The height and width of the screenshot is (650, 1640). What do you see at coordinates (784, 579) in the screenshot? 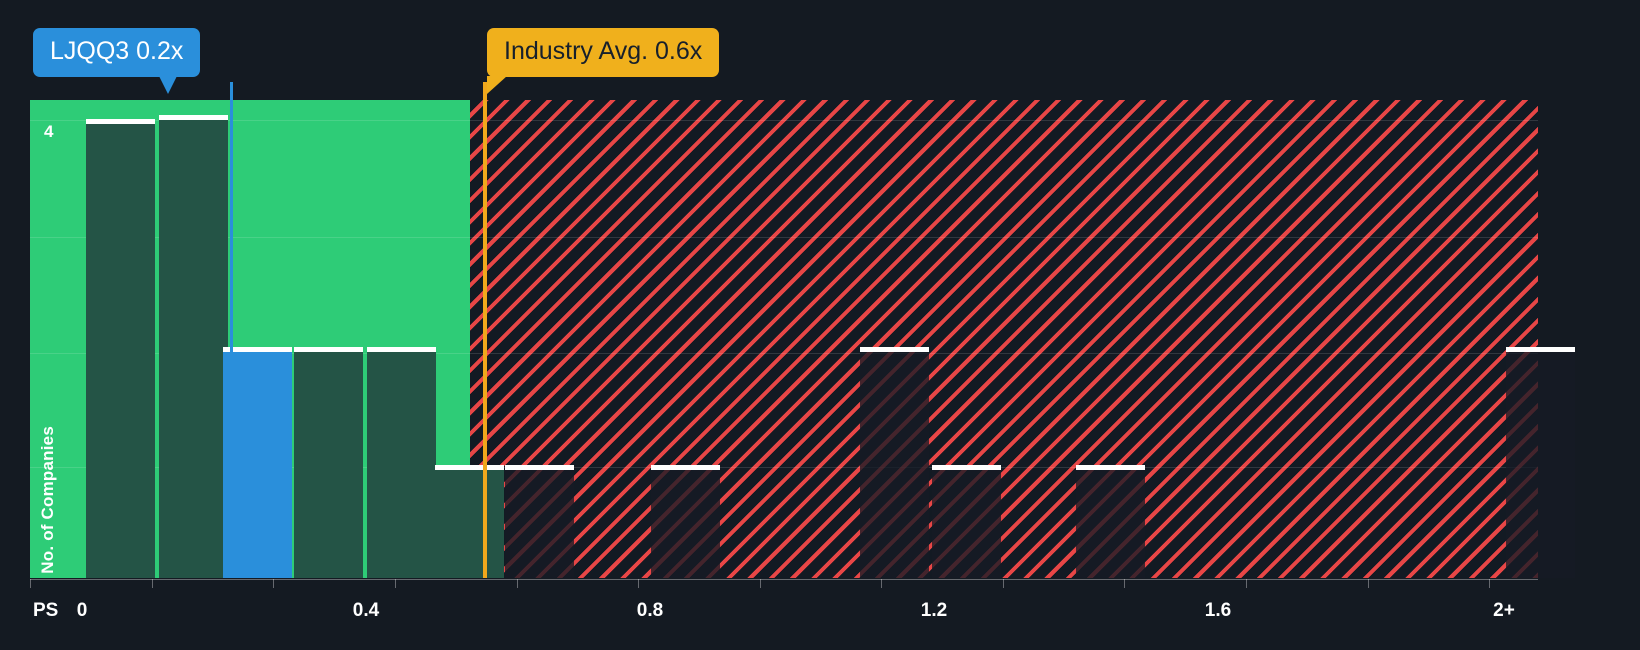
I see `x-axis-line` at bounding box center [784, 579].